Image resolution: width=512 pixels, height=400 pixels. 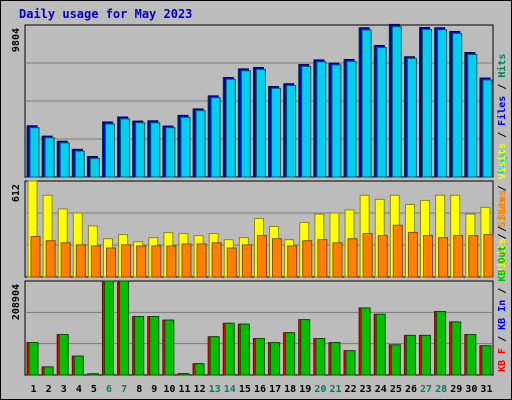 What do you see at coordinates (320, 389) in the screenshot?
I see `day-label-20: 20` at bounding box center [320, 389].